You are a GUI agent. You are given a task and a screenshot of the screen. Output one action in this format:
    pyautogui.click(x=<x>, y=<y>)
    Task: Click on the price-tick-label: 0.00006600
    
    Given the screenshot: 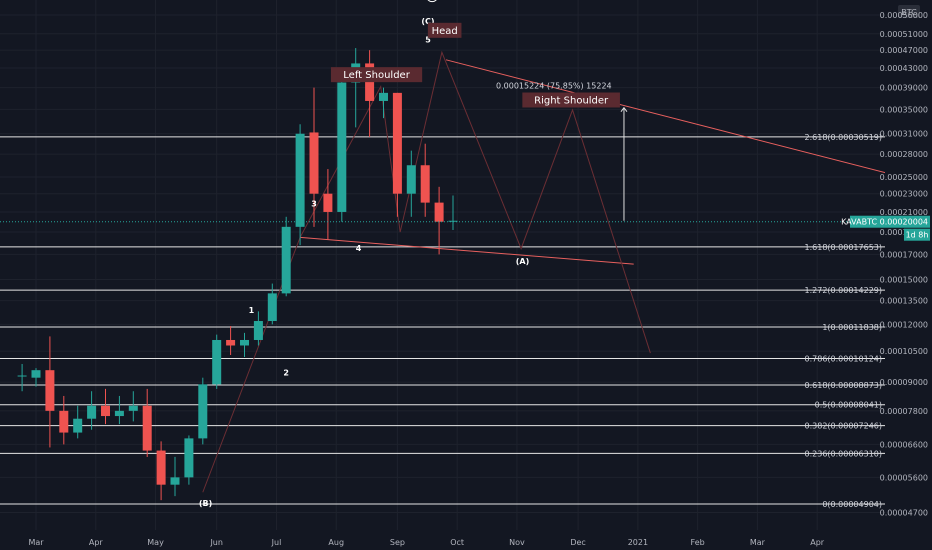 What is the action you would take?
    pyautogui.click(x=904, y=444)
    